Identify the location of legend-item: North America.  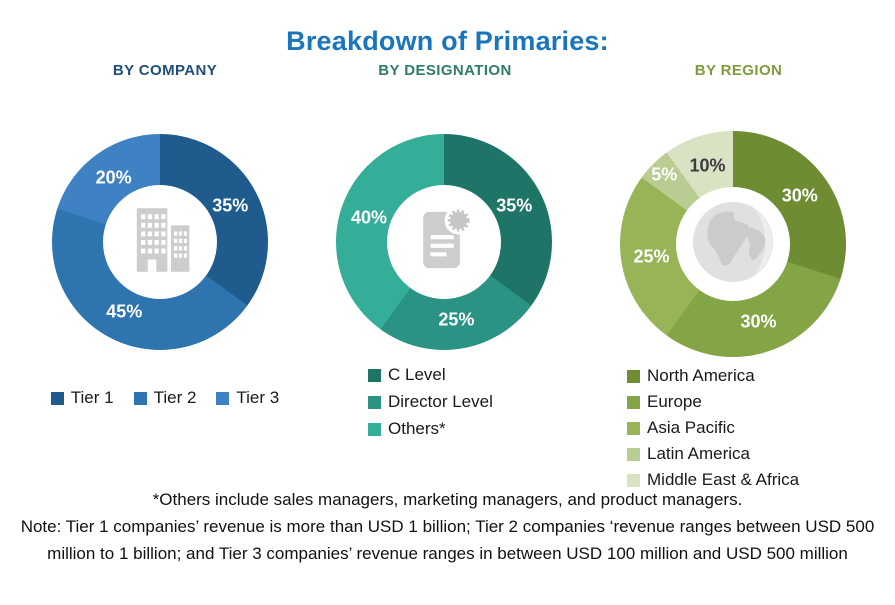
(713, 376).